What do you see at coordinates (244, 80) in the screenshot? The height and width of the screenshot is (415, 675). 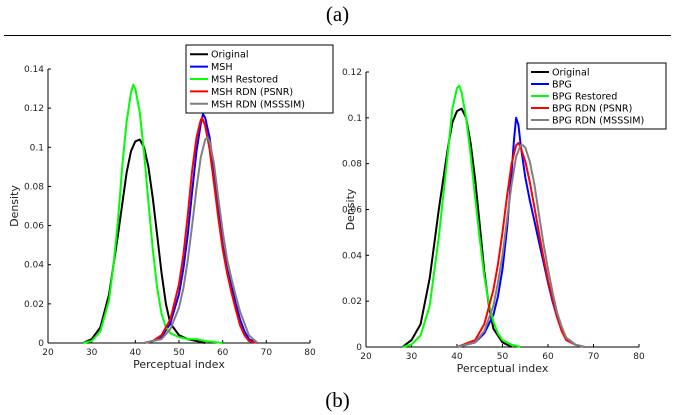 I see `legend-label: MSH Restored` at bounding box center [244, 80].